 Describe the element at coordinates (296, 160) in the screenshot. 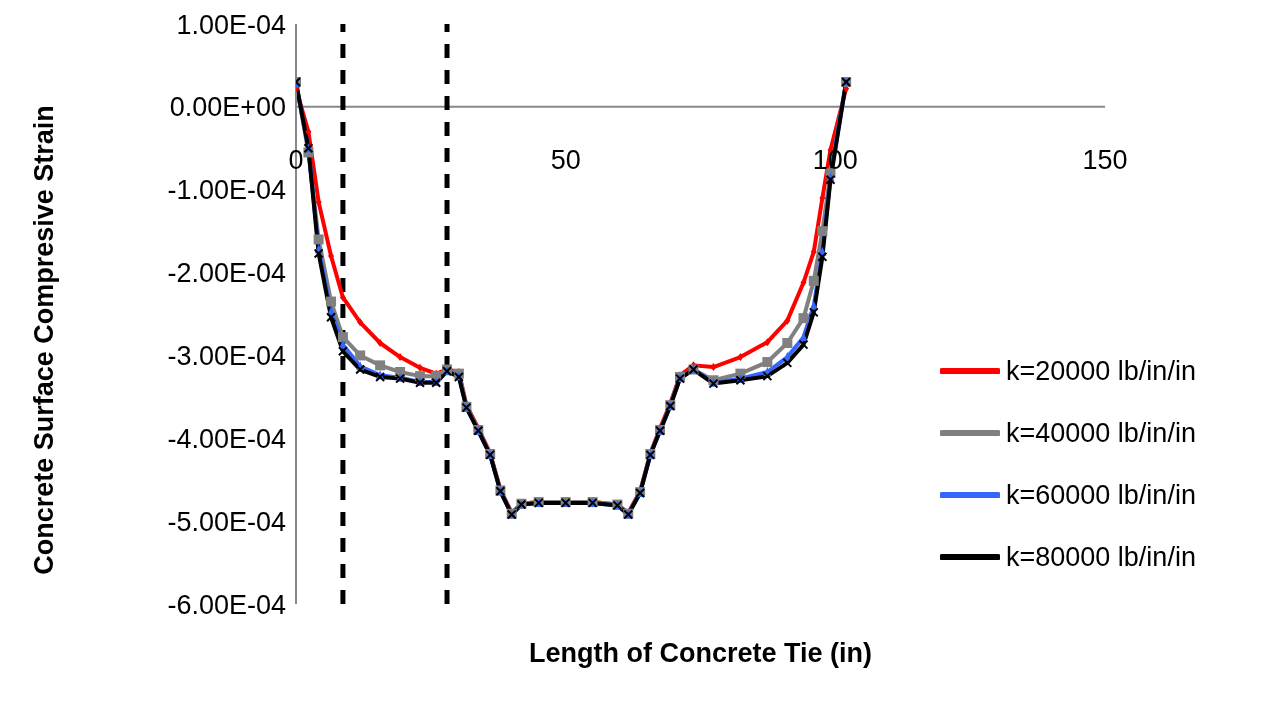

I see `x-tick-label: 0` at that location.